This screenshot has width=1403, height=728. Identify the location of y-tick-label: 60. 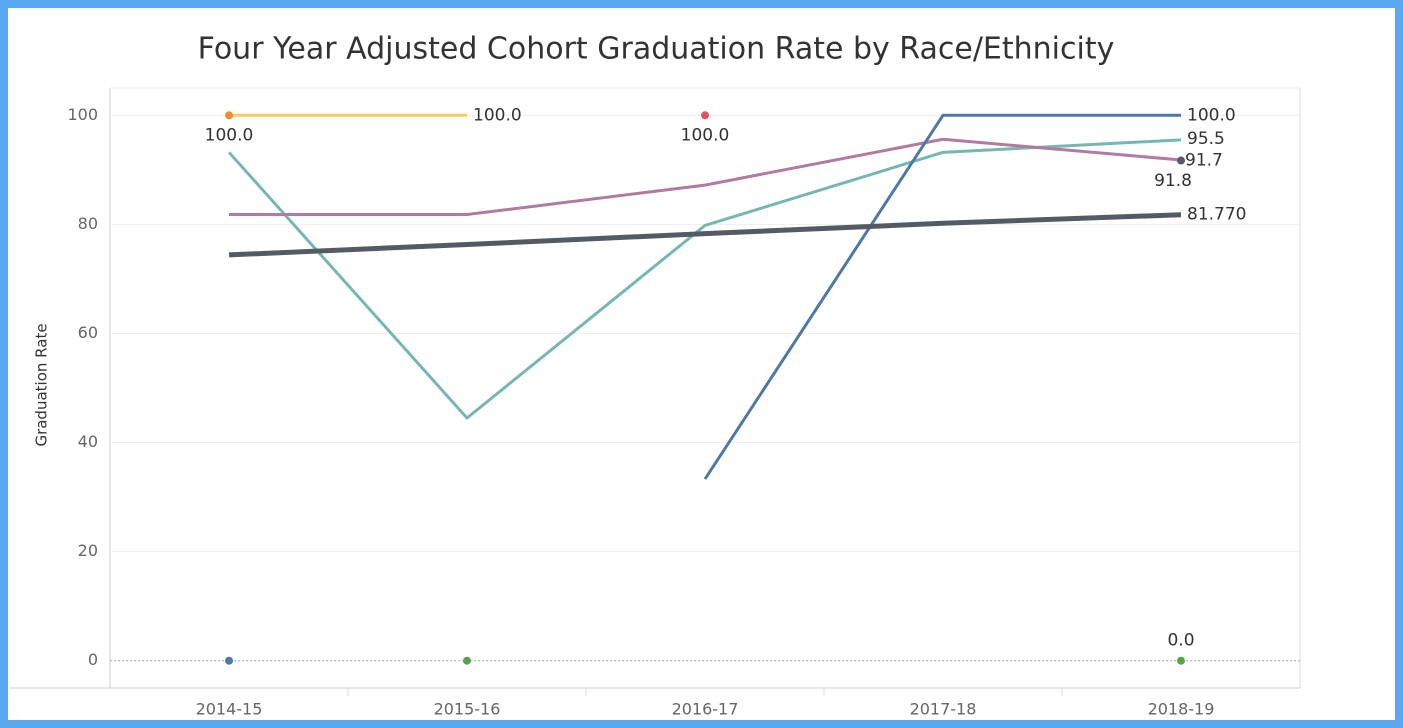
(88, 332).